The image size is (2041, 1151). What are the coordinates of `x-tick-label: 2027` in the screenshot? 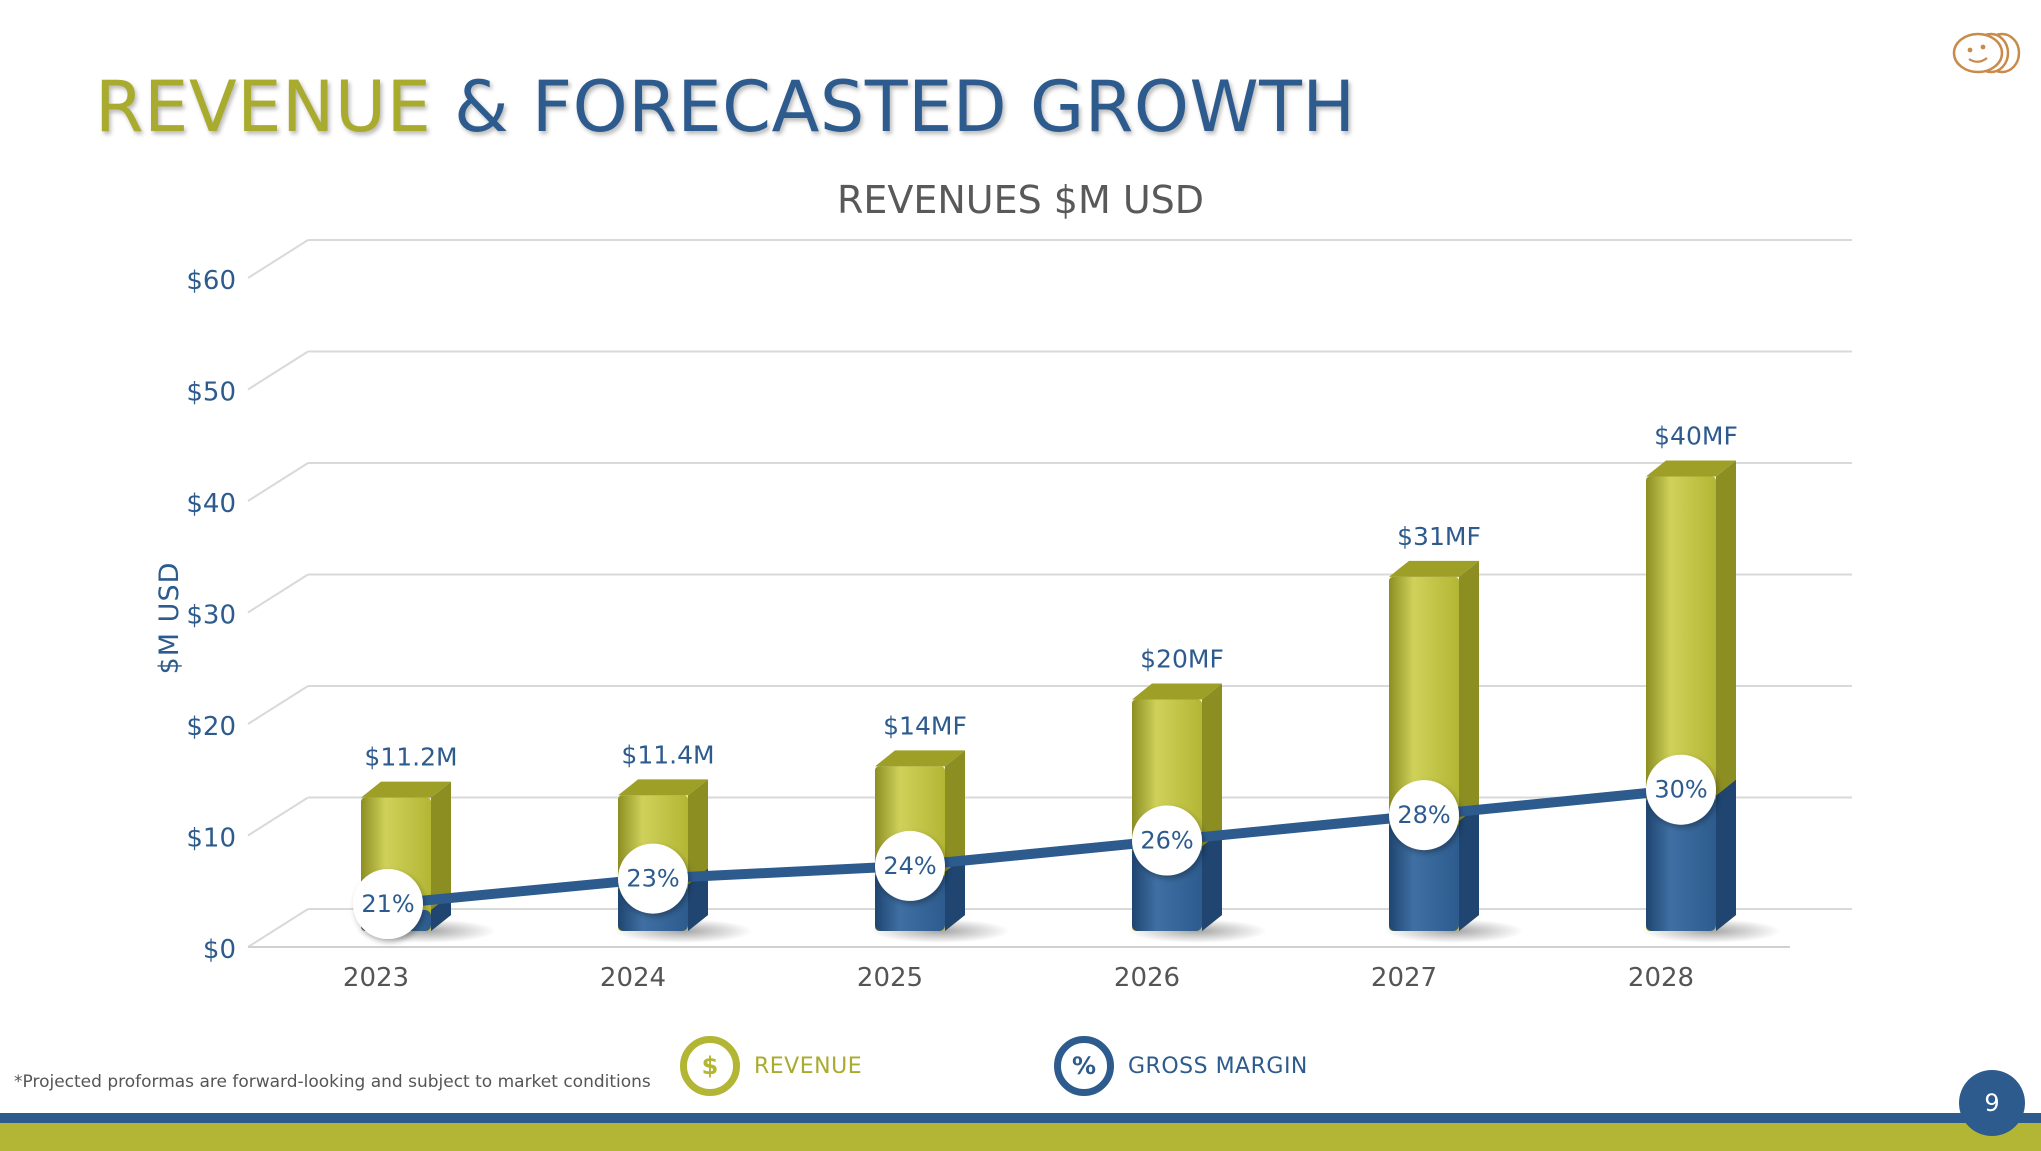 It's located at (1404, 978).